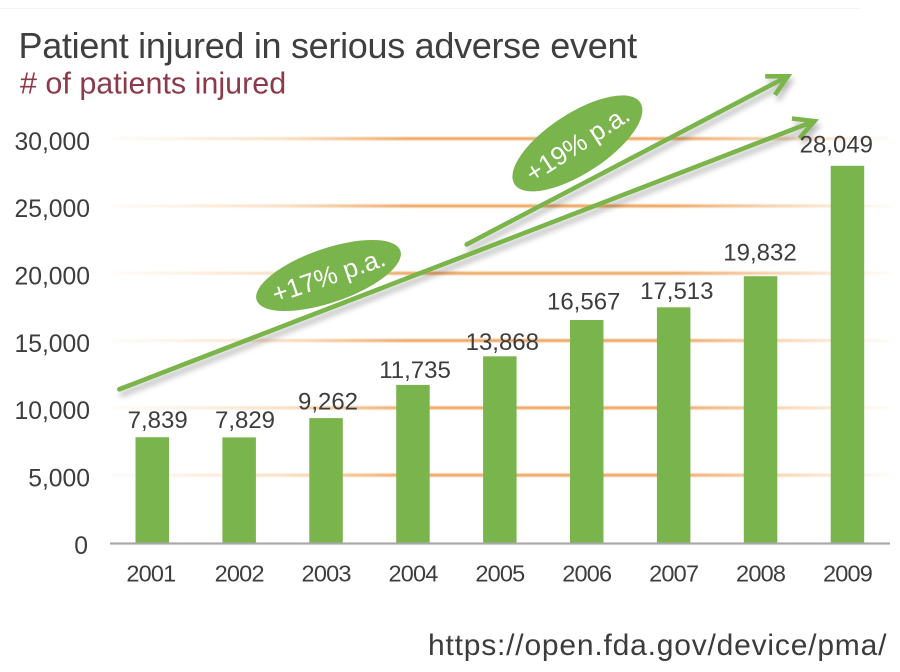 The height and width of the screenshot is (672, 900). I want to click on svg-text: 2004, so click(413, 574).